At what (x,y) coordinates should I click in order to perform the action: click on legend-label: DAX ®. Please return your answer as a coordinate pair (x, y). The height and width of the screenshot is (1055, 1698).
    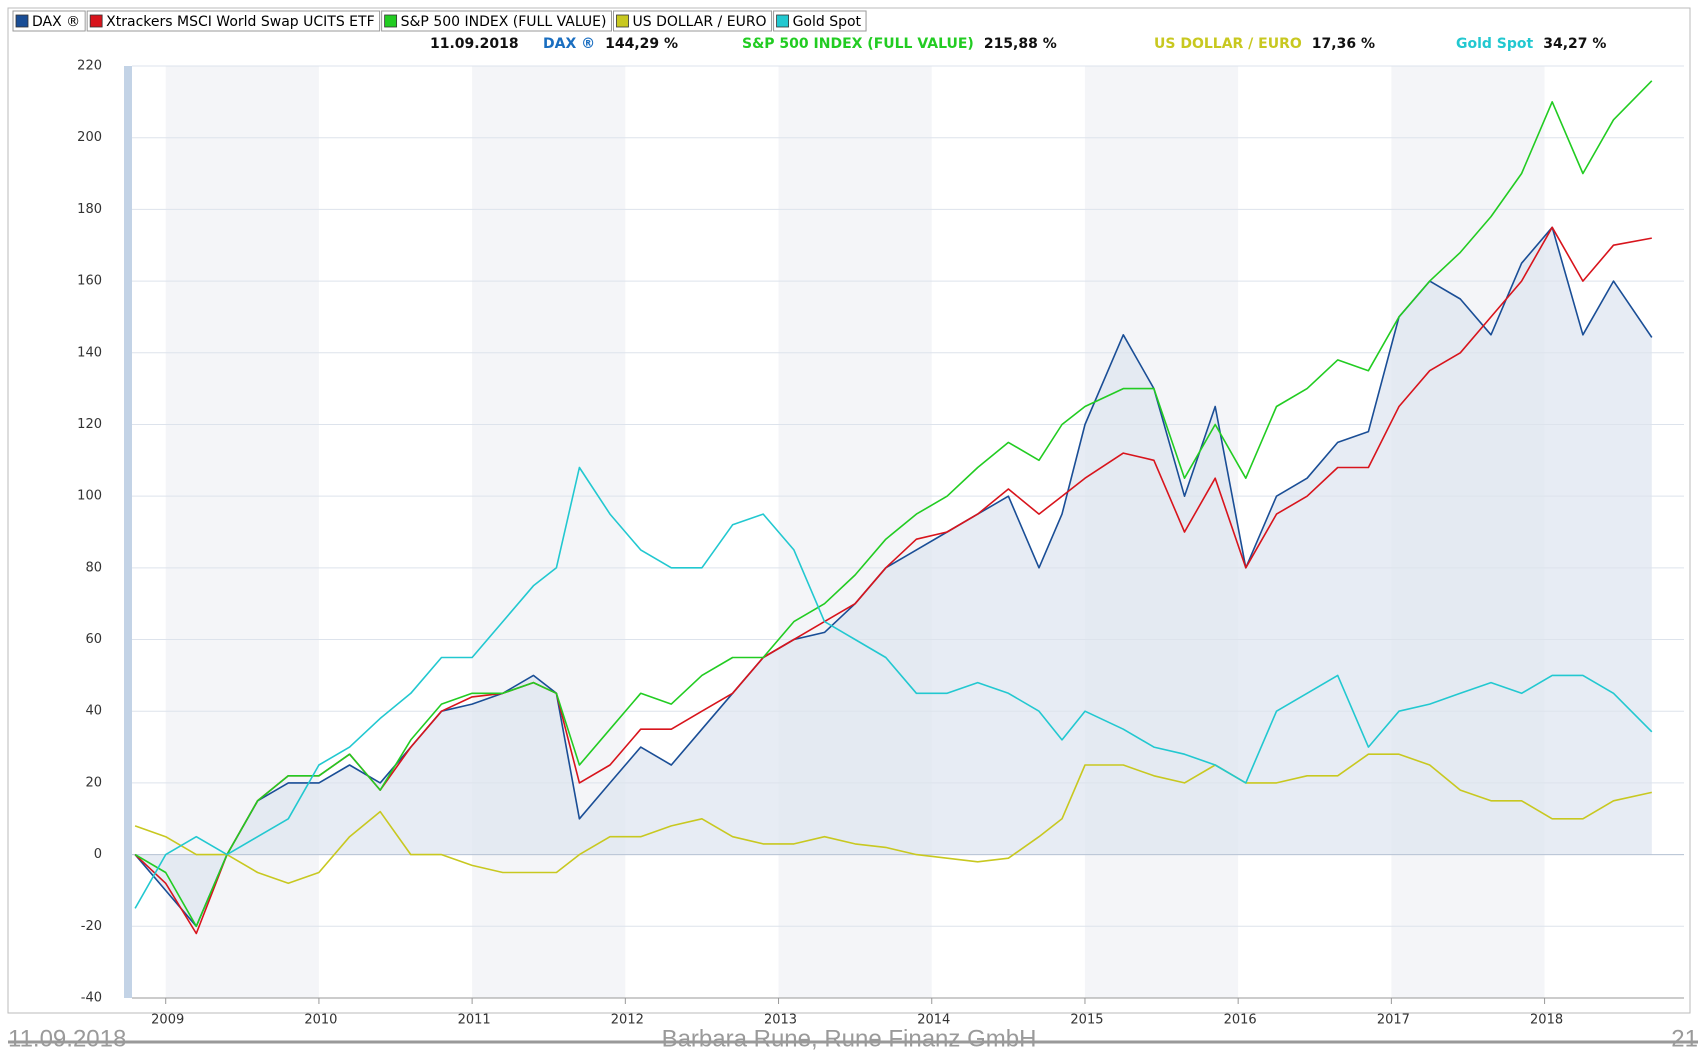
    Looking at the image, I should click on (56, 22).